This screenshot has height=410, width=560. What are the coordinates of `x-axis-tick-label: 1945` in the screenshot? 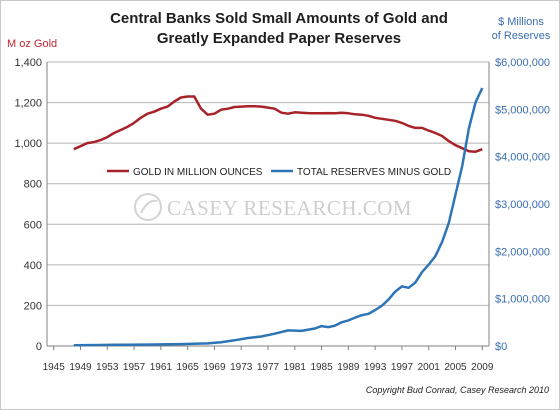 It's located at (54, 367).